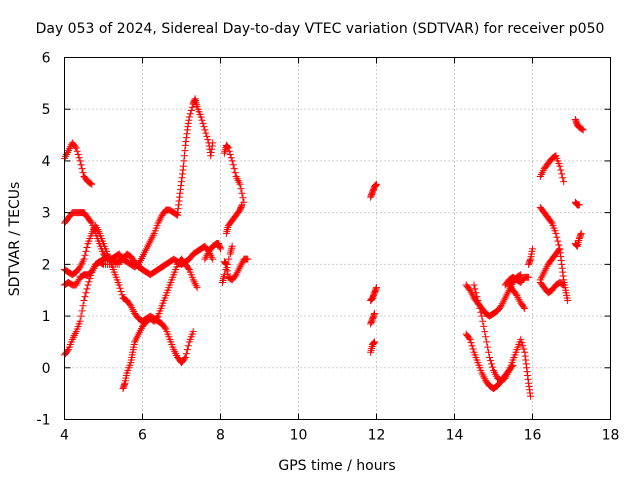  I want to click on x-tick-label: 10, so click(299, 436).